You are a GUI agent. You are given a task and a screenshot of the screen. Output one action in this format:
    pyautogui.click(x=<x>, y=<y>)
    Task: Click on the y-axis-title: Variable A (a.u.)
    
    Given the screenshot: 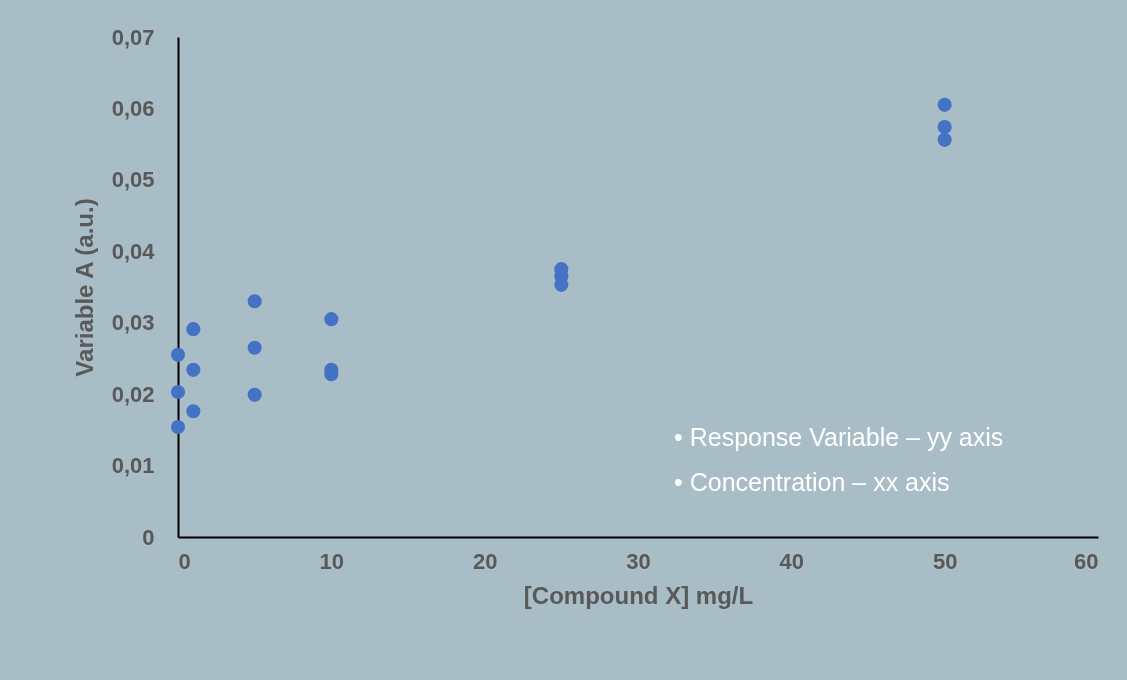 What is the action you would take?
    pyautogui.click(x=84, y=287)
    